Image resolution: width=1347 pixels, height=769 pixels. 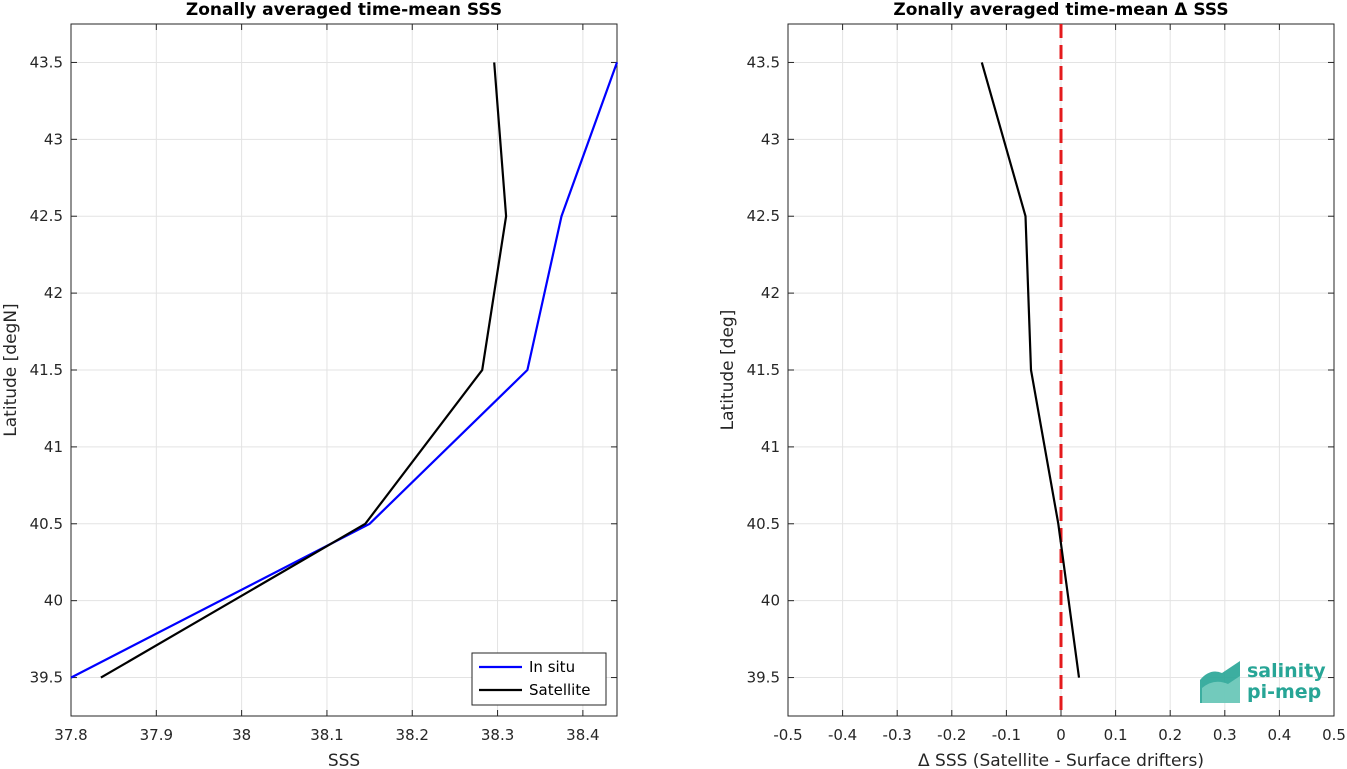 I want to click on logo-line2: pi-mep, so click(x=1284, y=692).